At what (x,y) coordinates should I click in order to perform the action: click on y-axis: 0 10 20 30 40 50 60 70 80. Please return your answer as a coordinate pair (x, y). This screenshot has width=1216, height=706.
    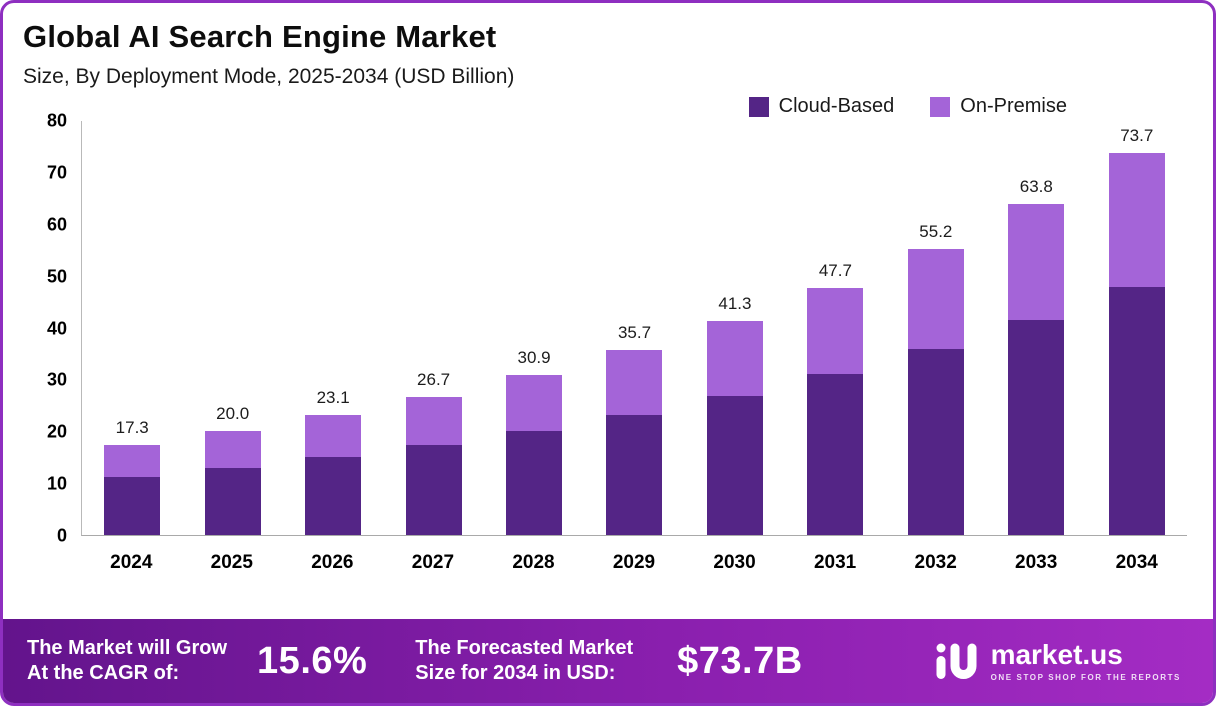
    Looking at the image, I should click on (49, 328).